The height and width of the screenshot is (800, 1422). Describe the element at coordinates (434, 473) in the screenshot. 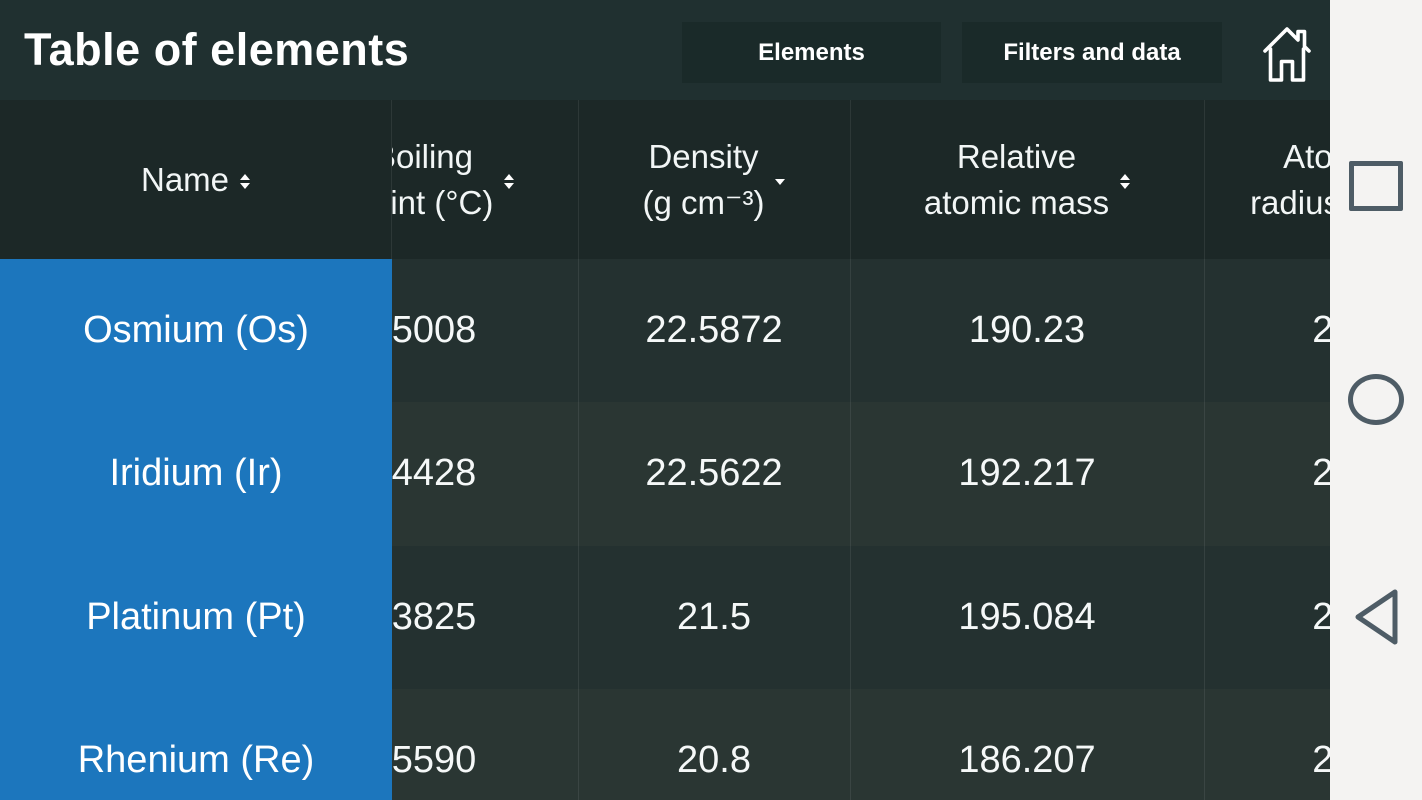

I see `cell-boiling: 4428` at that location.